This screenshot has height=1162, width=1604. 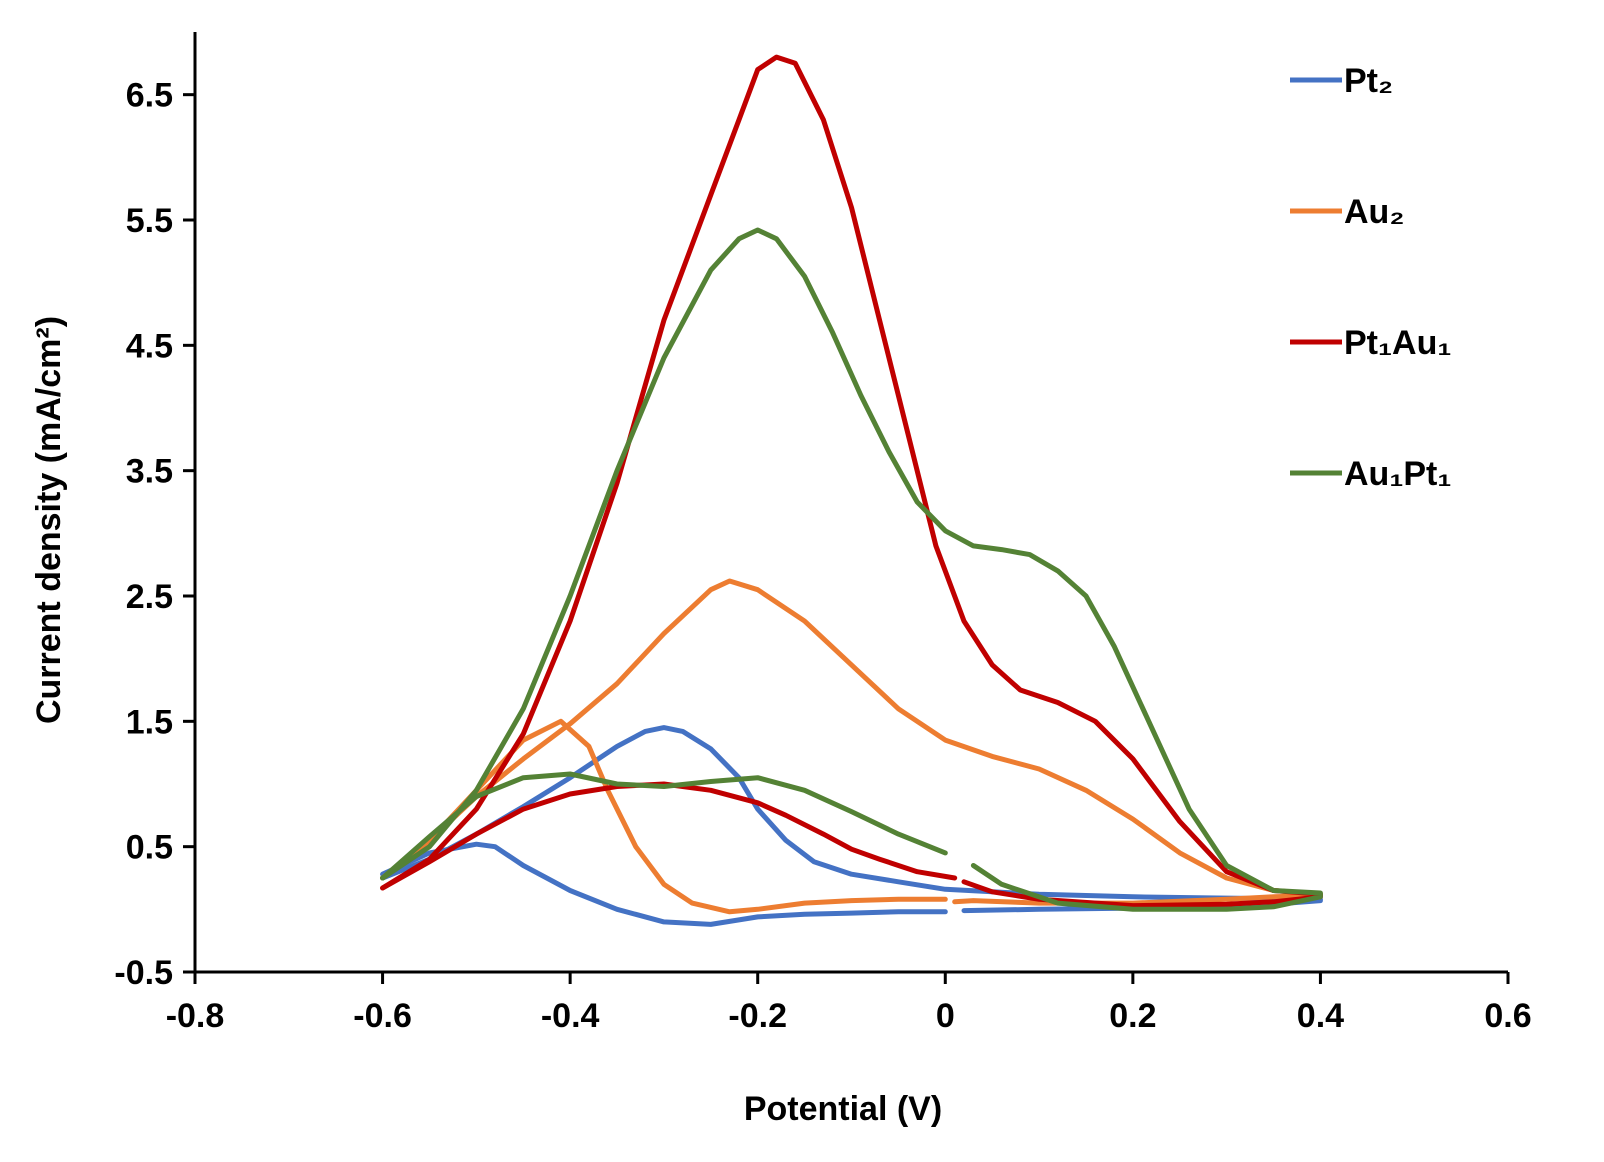 What do you see at coordinates (1132, 1016) in the screenshot?
I see `x-tick-label: 0.2` at bounding box center [1132, 1016].